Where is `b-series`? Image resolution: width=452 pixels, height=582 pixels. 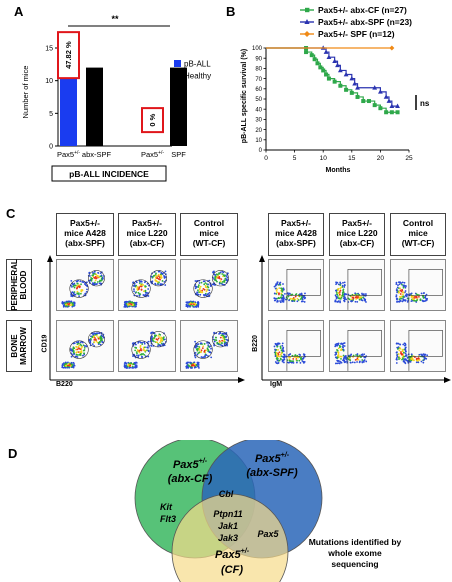
b-series is located at coordinates (333, 80).